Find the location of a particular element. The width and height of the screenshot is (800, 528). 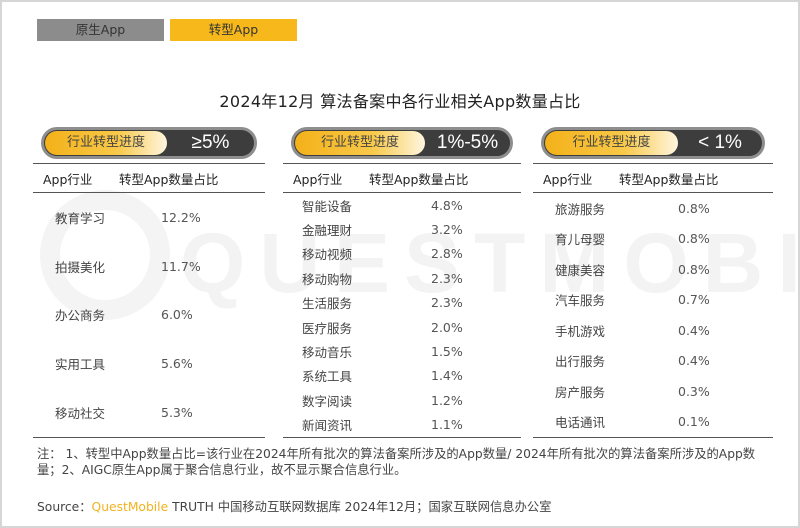

source-brand: QuestMobile is located at coordinates (130, 507).